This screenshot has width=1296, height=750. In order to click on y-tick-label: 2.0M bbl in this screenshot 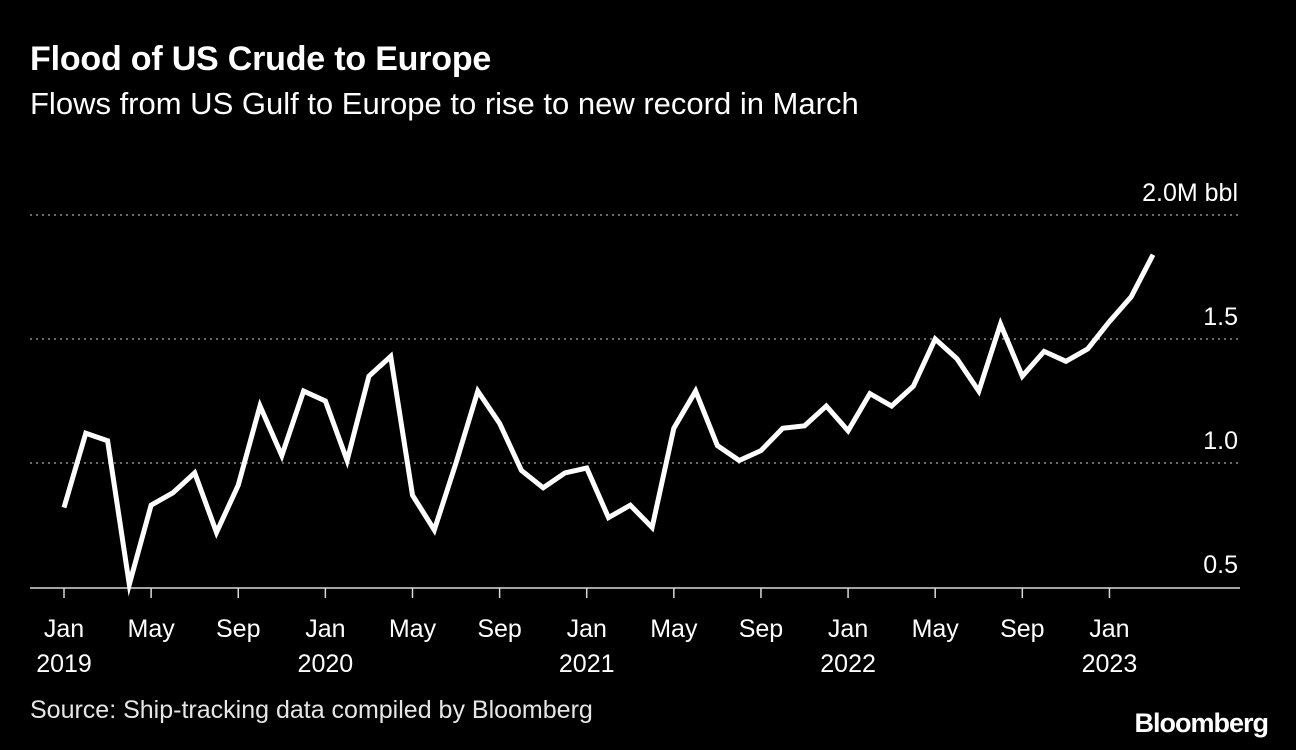, I will do `click(1190, 193)`.